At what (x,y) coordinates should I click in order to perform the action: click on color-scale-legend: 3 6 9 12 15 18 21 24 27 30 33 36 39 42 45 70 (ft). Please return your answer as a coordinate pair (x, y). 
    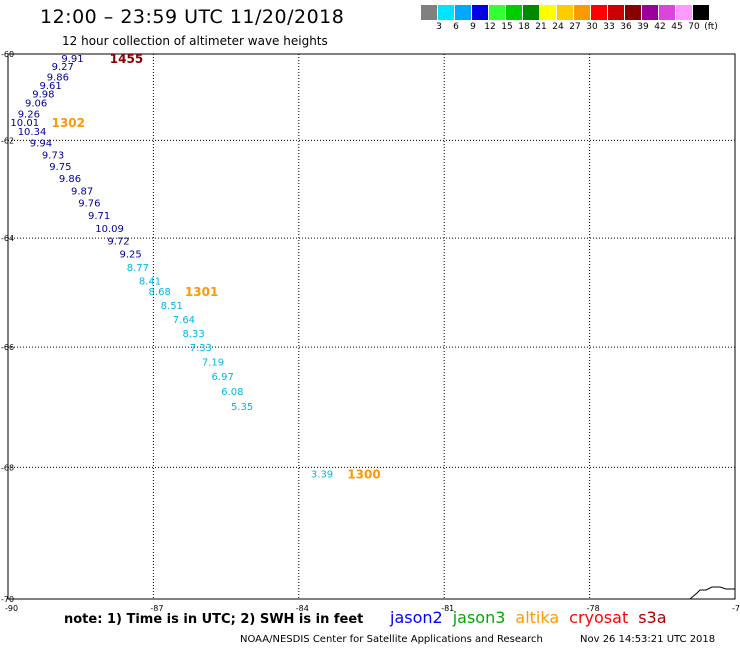
    Looking at the image, I should click on (569, 19).